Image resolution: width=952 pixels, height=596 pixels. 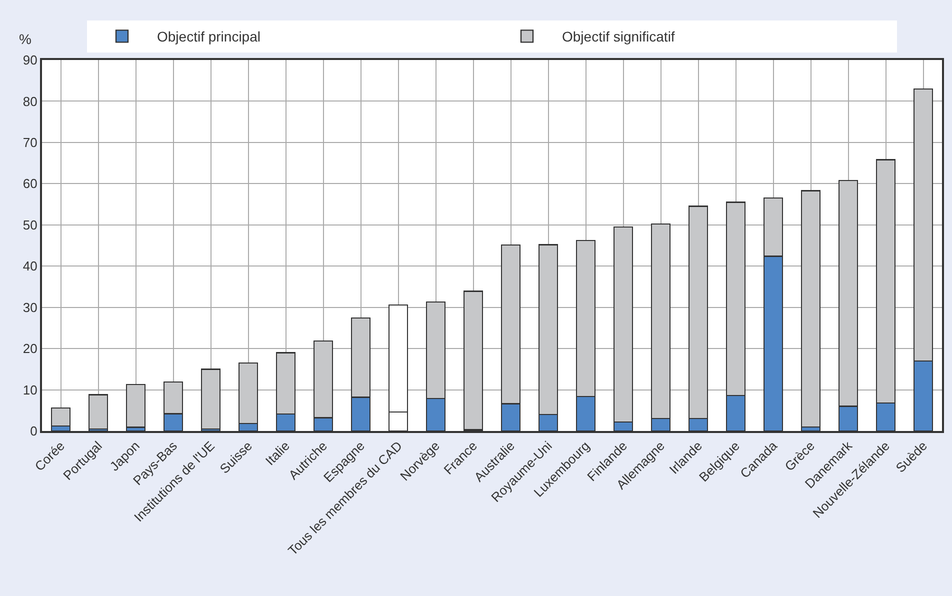 I want to click on y-axis-title: %, so click(x=25, y=39).